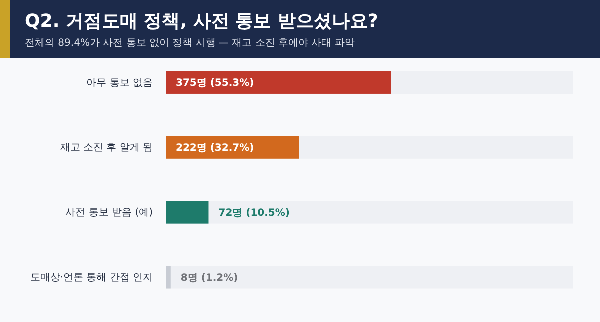 This screenshot has height=322, width=600. What do you see at coordinates (209, 278) in the screenshot?
I see `data-label: 8명 (1.2%)` at bounding box center [209, 278].